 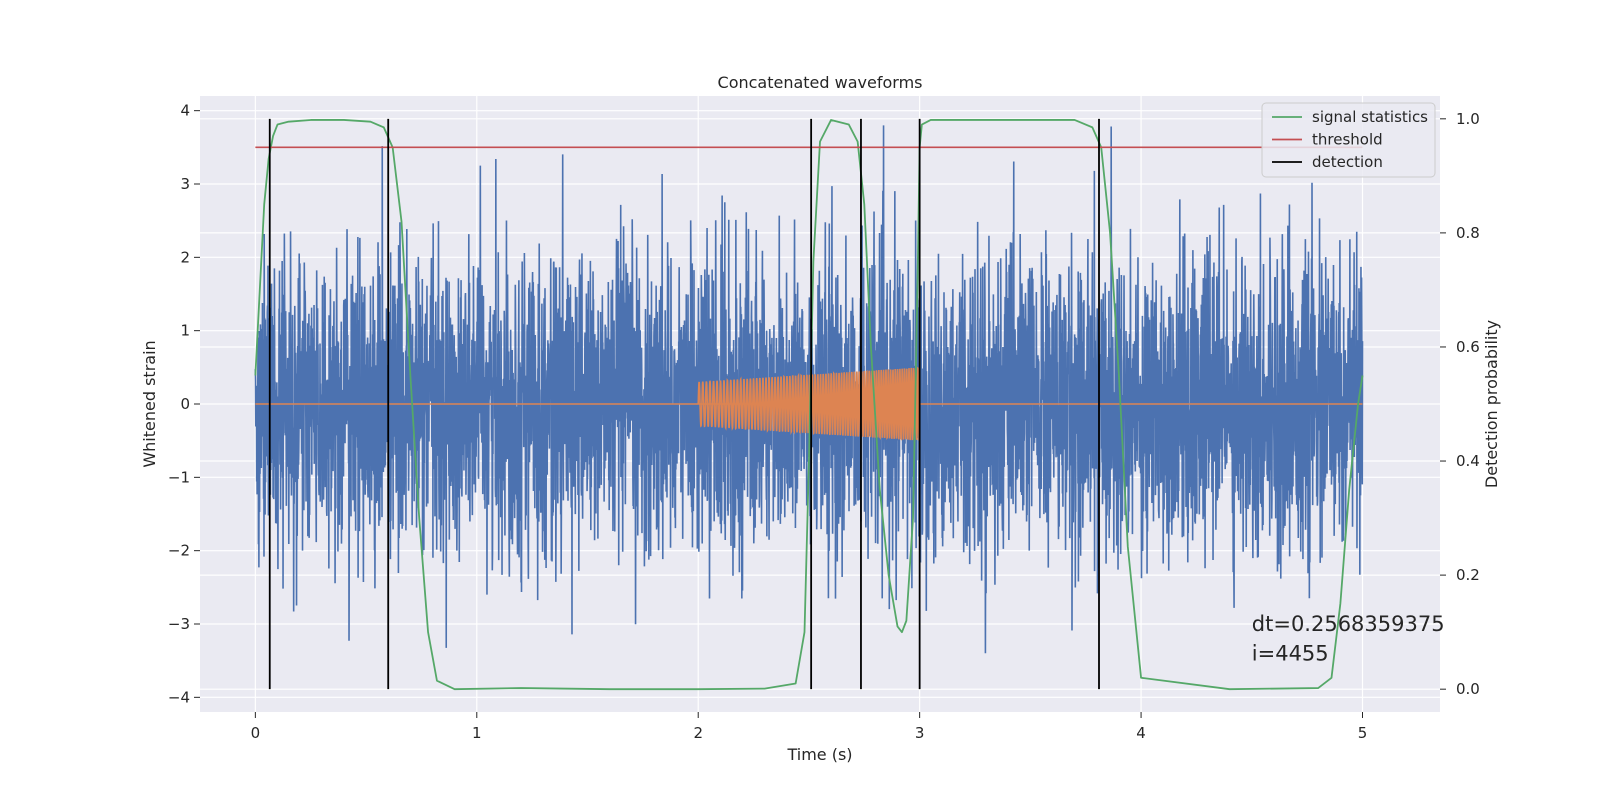 I want to click on y-tick-label: 3, so click(x=185, y=184).